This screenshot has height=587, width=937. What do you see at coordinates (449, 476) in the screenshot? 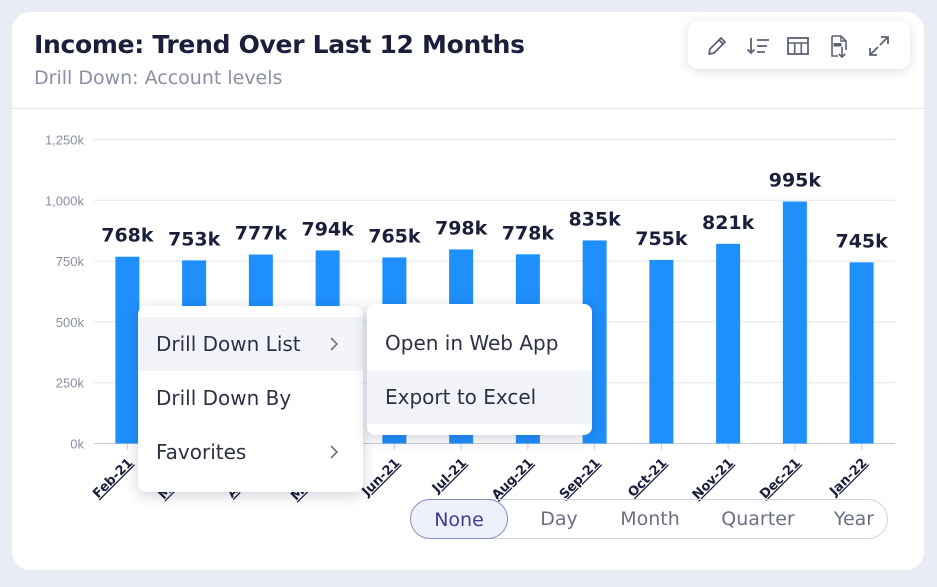
I see `x-tick-label: Jul-21` at bounding box center [449, 476].